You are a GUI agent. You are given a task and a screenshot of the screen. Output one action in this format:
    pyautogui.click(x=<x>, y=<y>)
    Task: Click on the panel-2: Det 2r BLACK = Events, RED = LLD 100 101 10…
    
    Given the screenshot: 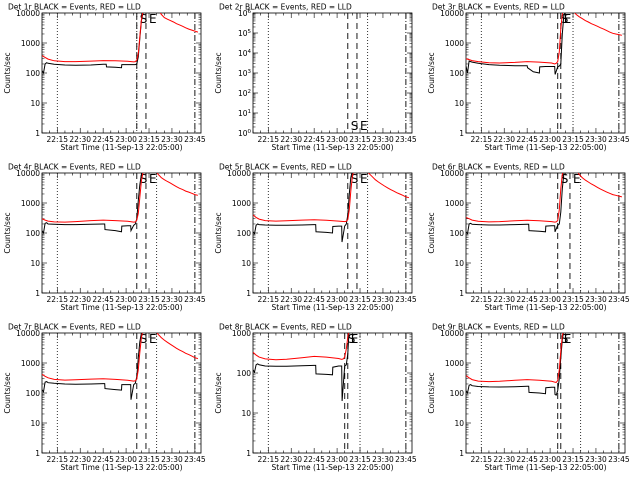 What is the action you would take?
    pyautogui.click(x=315, y=78)
    